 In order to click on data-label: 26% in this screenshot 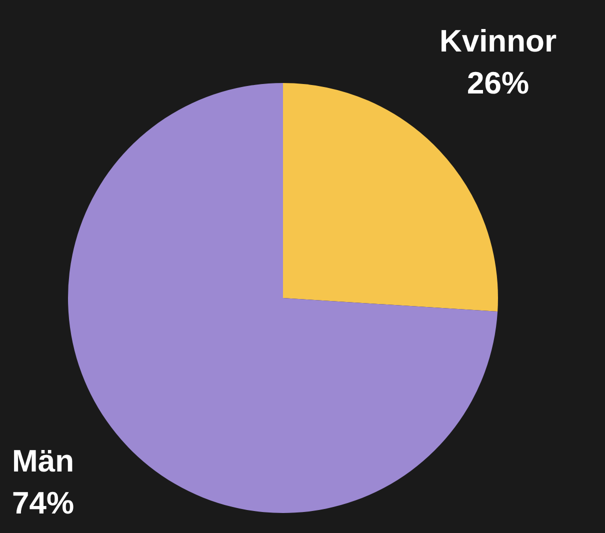, I will do `click(498, 83)`.